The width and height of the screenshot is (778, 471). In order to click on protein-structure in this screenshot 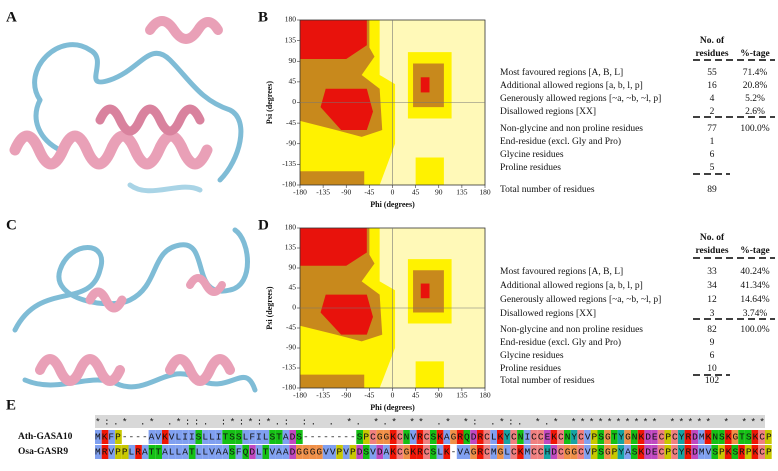, I will do `click(135, 310)`.